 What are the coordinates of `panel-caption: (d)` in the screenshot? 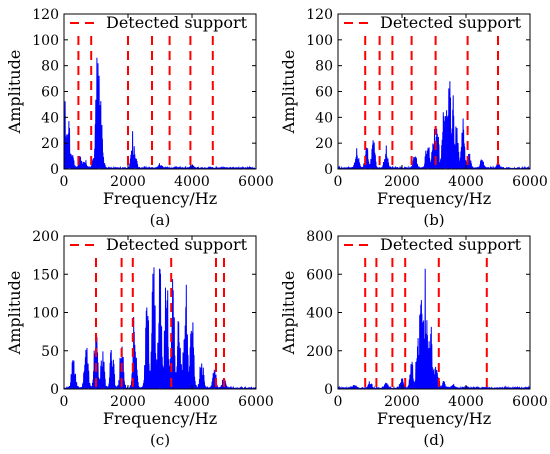 It's located at (433, 440).